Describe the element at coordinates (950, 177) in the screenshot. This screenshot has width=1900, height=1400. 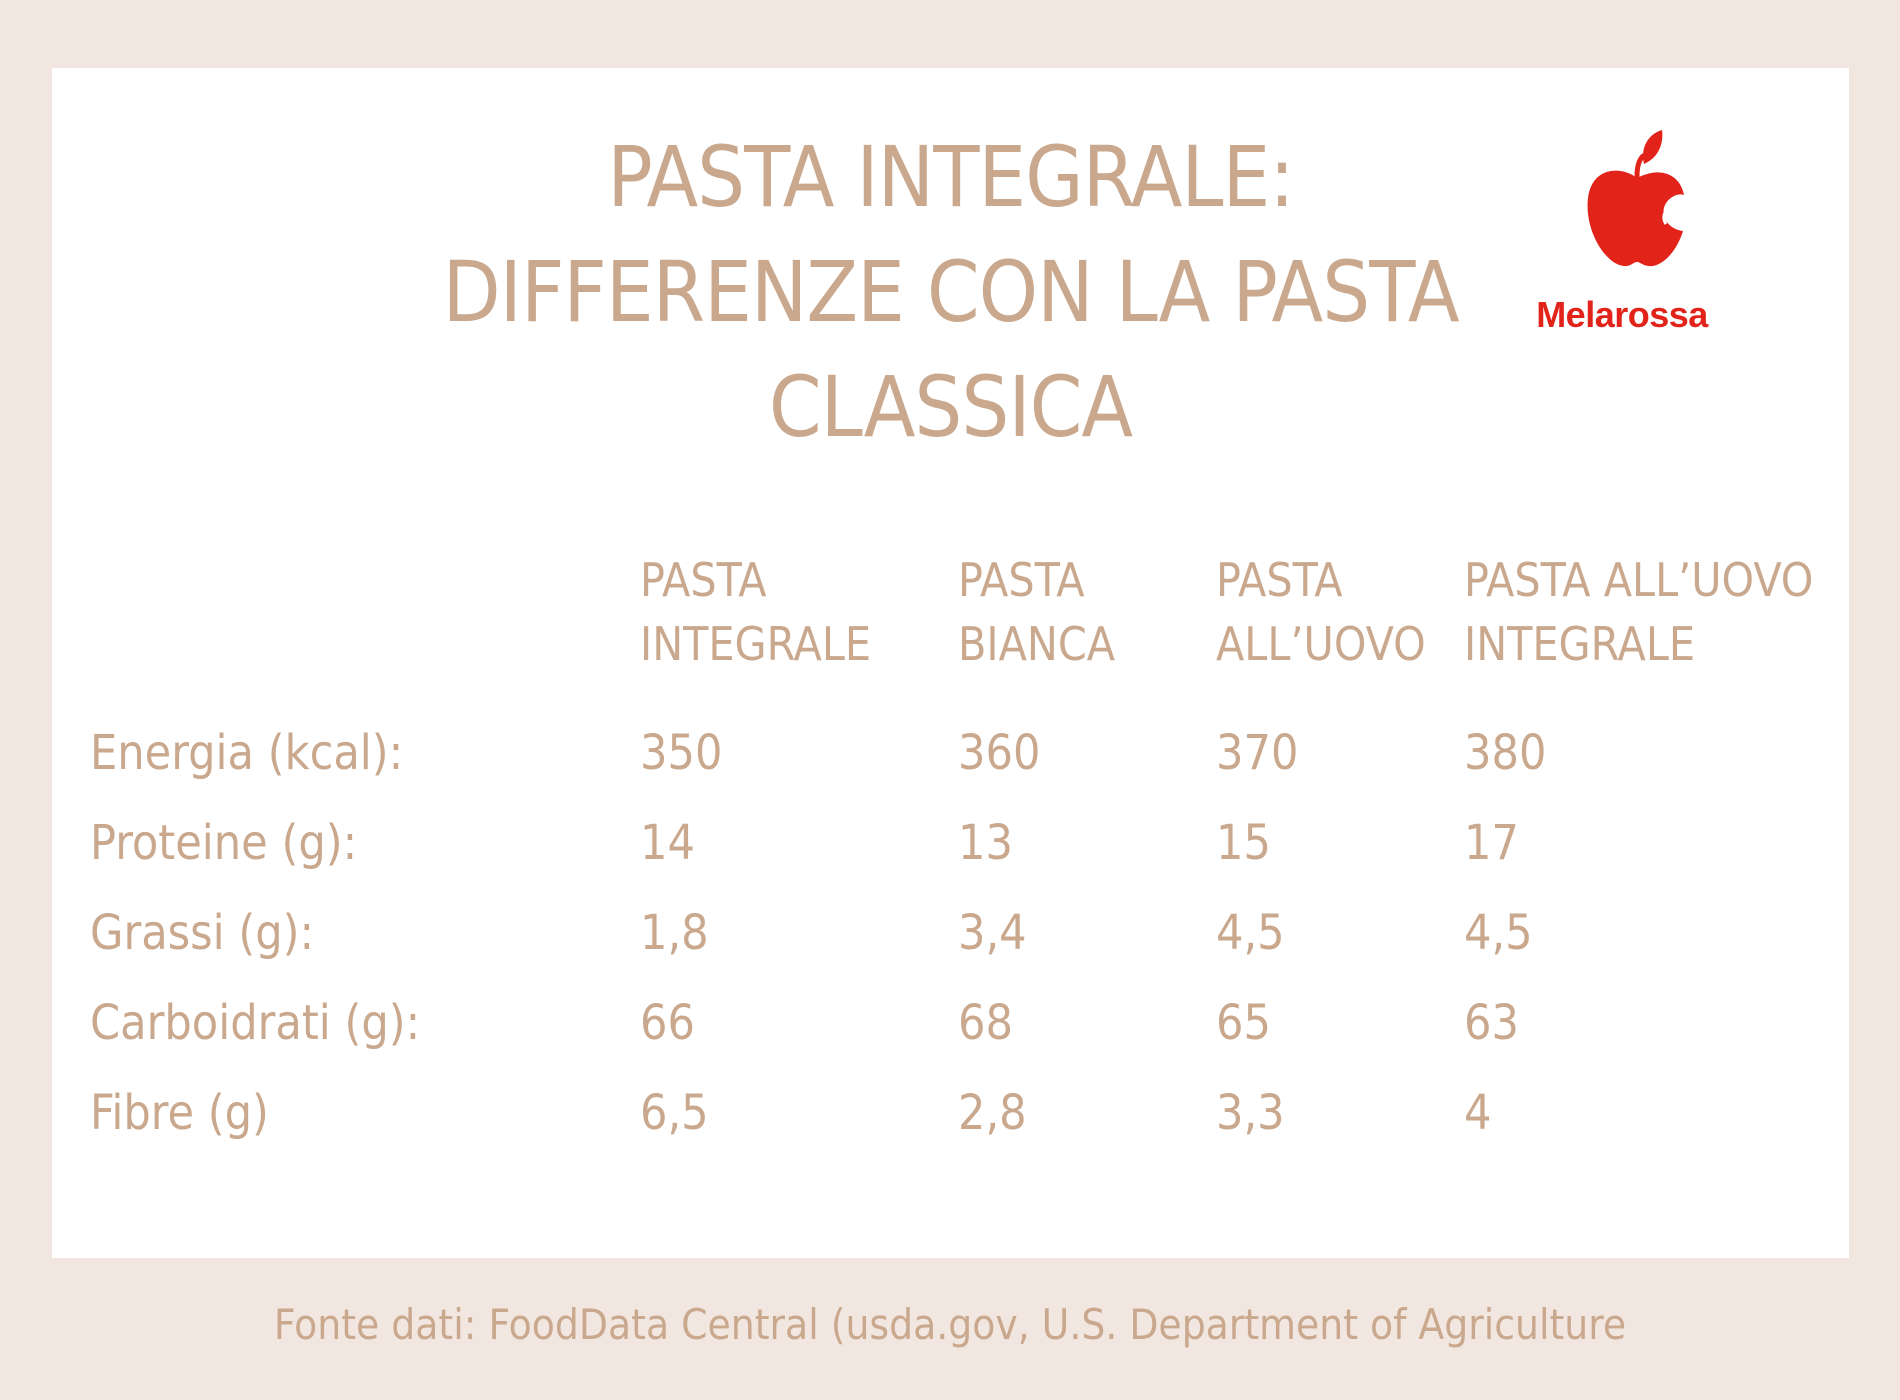
I see `title-line-1: PASTA INTEGRALE:` at that location.